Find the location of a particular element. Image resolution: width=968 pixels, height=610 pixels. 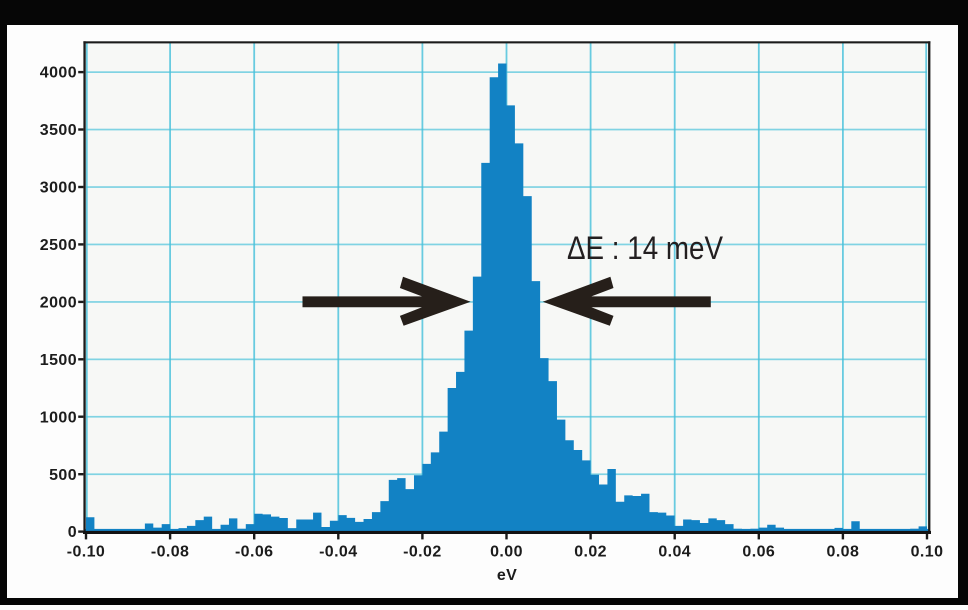

svg-text: ΔE : 14 meV is located at coordinates (645, 248).